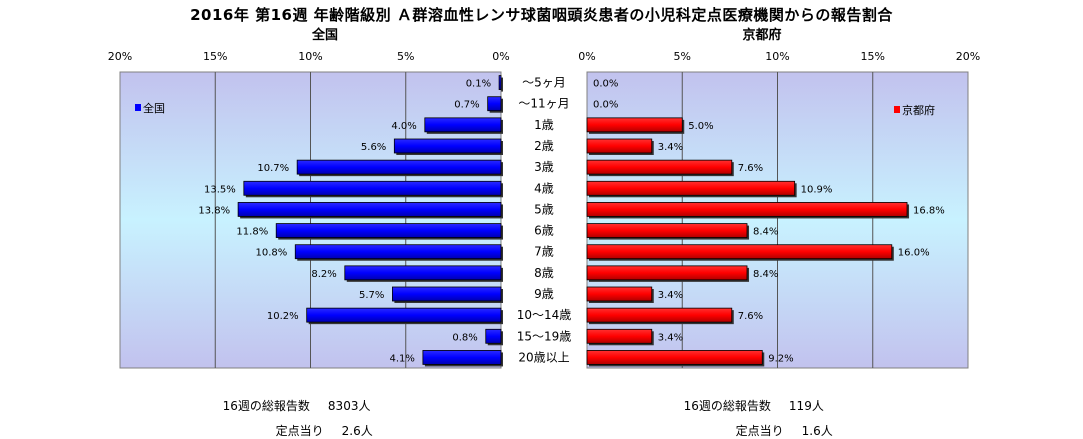 The width and height of the screenshot is (1083, 439). What do you see at coordinates (466, 105) in the screenshot?
I see `data-label-national: 0.7%` at bounding box center [466, 105].